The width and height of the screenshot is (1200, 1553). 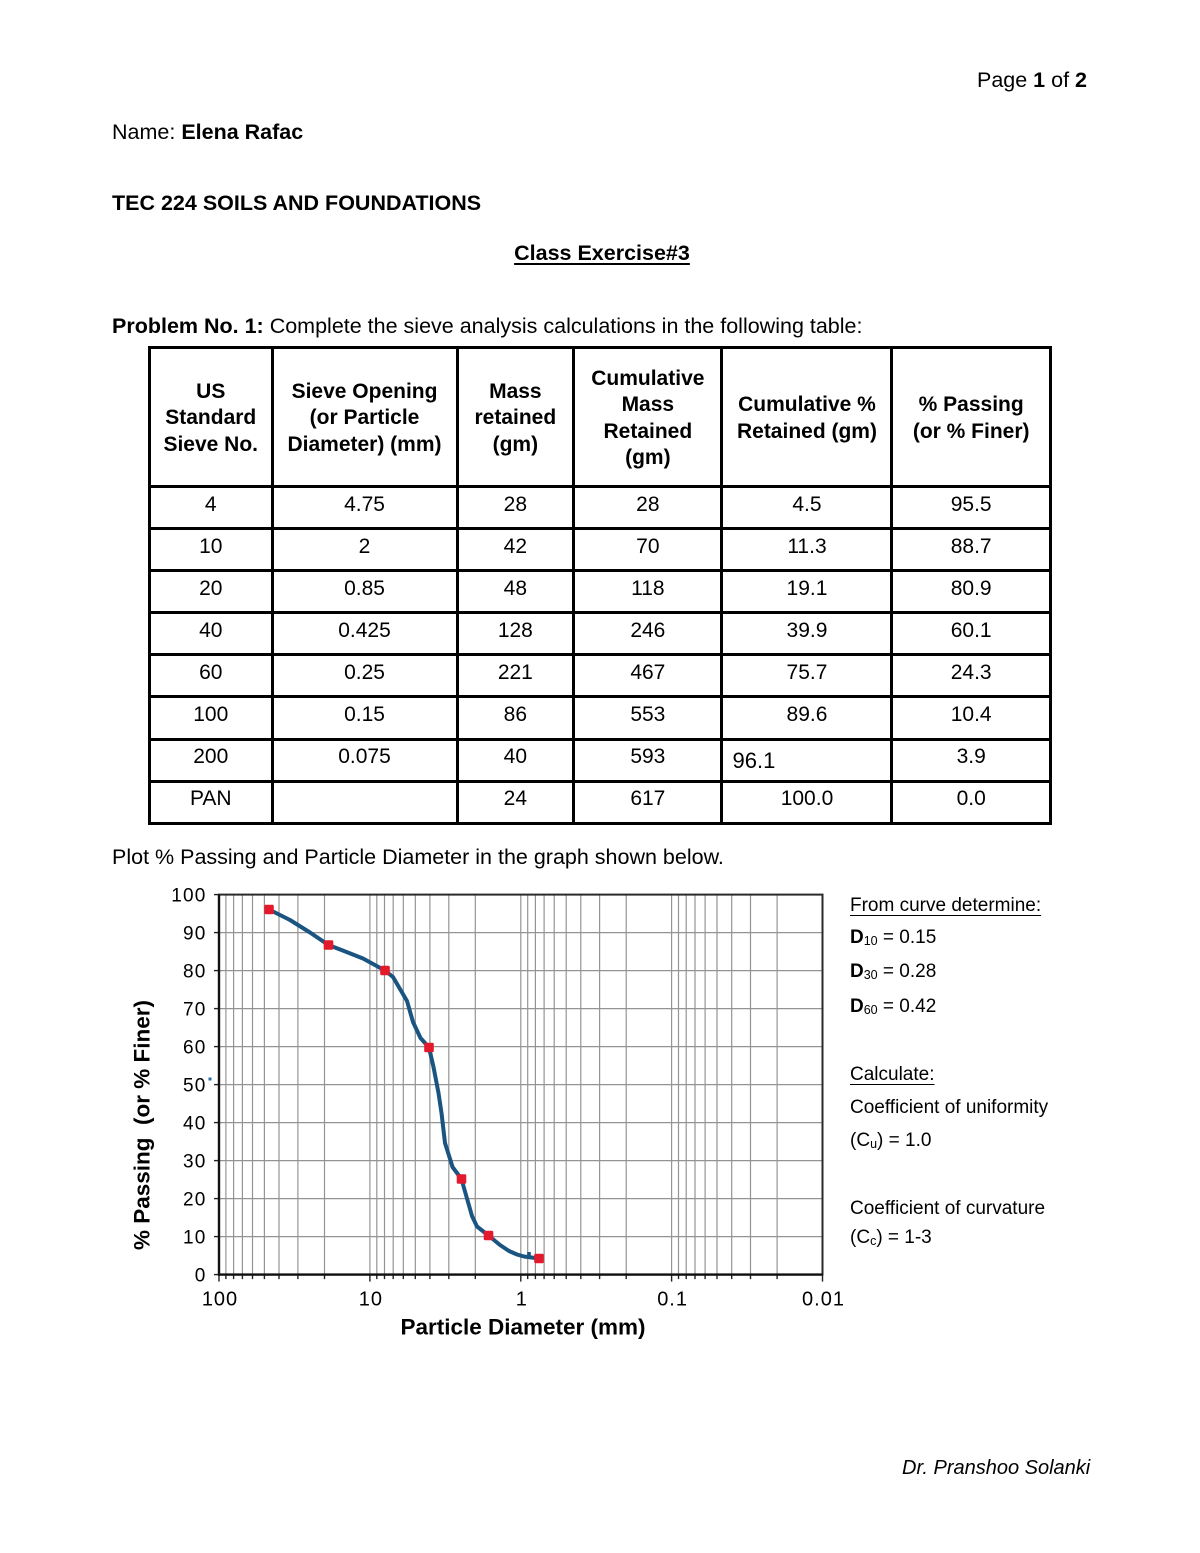 What do you see at coordinates (522, 1327) in the screenshot?
I see `svg-text: Particle Diameter (mm)` at bounding box center [522, 1327].